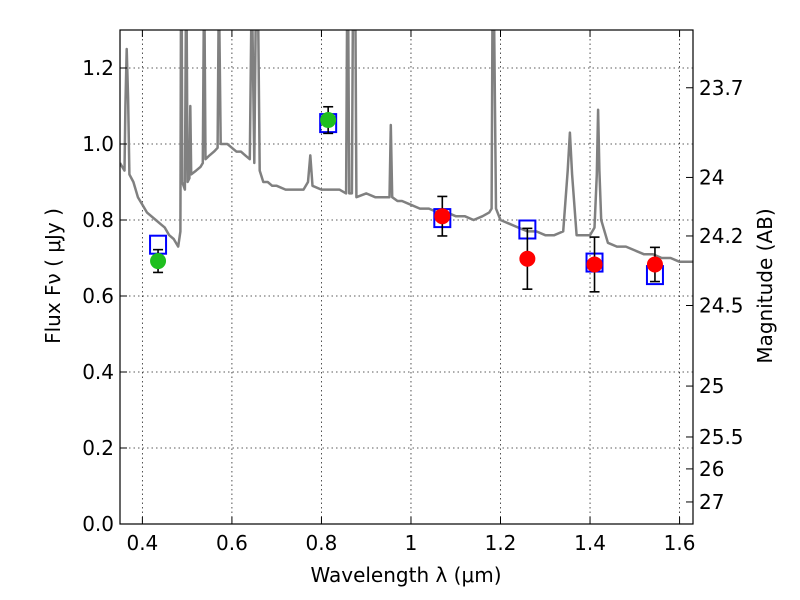 The height and width of the screenshot is (600, 800). What do you see at coordinates (711, 502) in the screenshot?
I see `right-tick-label: 27` at bounding box center [711, 502].